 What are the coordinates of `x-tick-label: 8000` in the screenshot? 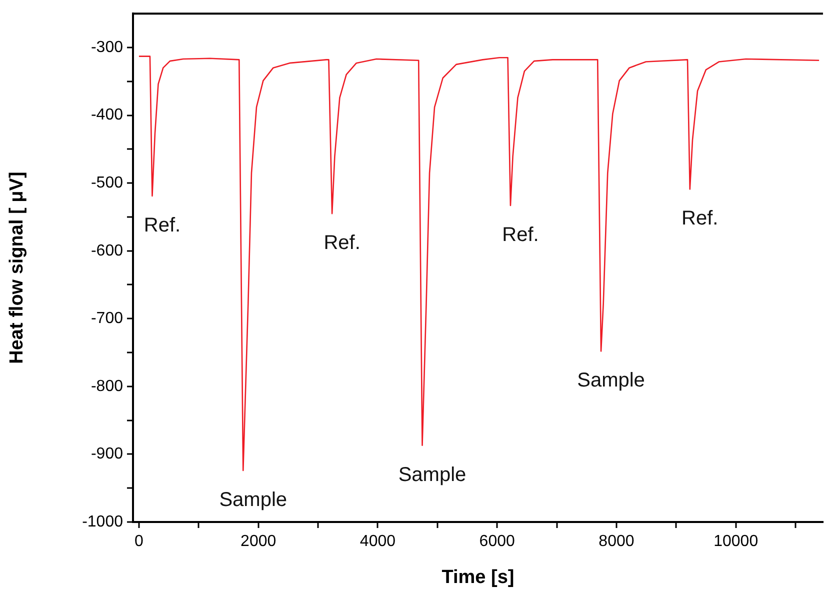 It's located at (616, 541).